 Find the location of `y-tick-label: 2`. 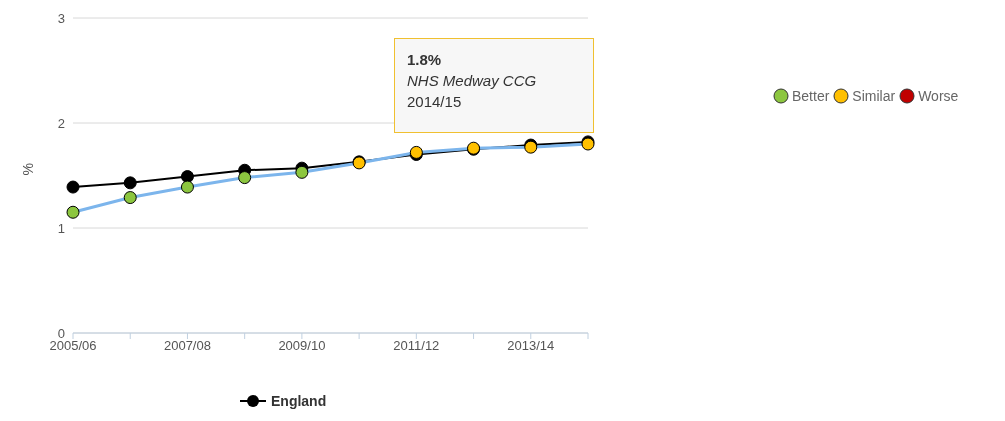

y-tick-label: 2 is located at coordinates (61, 123).